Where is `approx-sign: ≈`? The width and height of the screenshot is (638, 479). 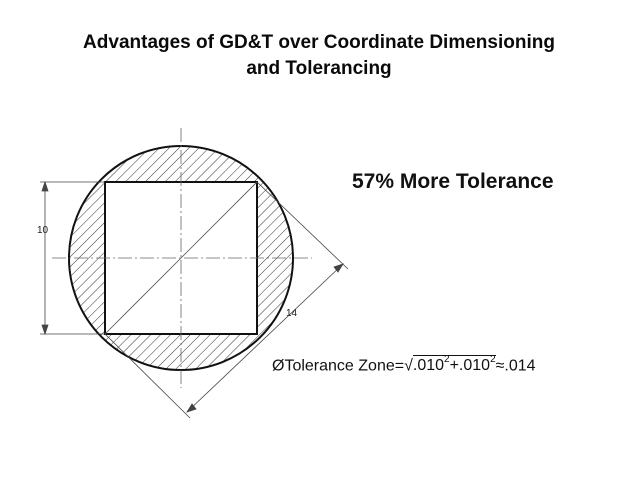 approx-sign: ≈ is located at coordinates (500, 366).